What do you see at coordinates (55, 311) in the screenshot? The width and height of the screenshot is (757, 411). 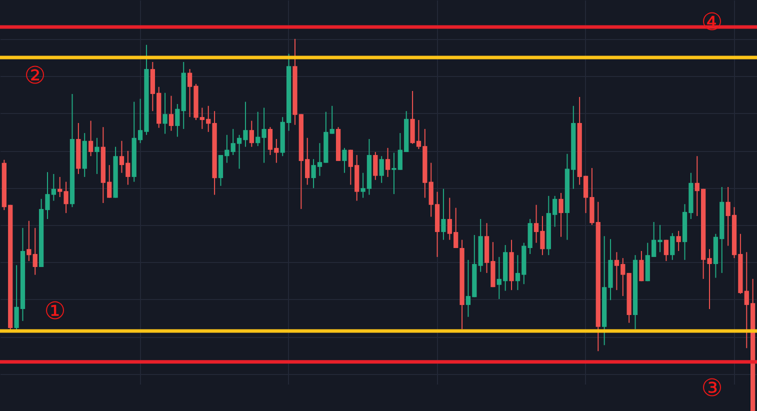 I see `ref-line-label: ①` at bounding box center [55, 311].